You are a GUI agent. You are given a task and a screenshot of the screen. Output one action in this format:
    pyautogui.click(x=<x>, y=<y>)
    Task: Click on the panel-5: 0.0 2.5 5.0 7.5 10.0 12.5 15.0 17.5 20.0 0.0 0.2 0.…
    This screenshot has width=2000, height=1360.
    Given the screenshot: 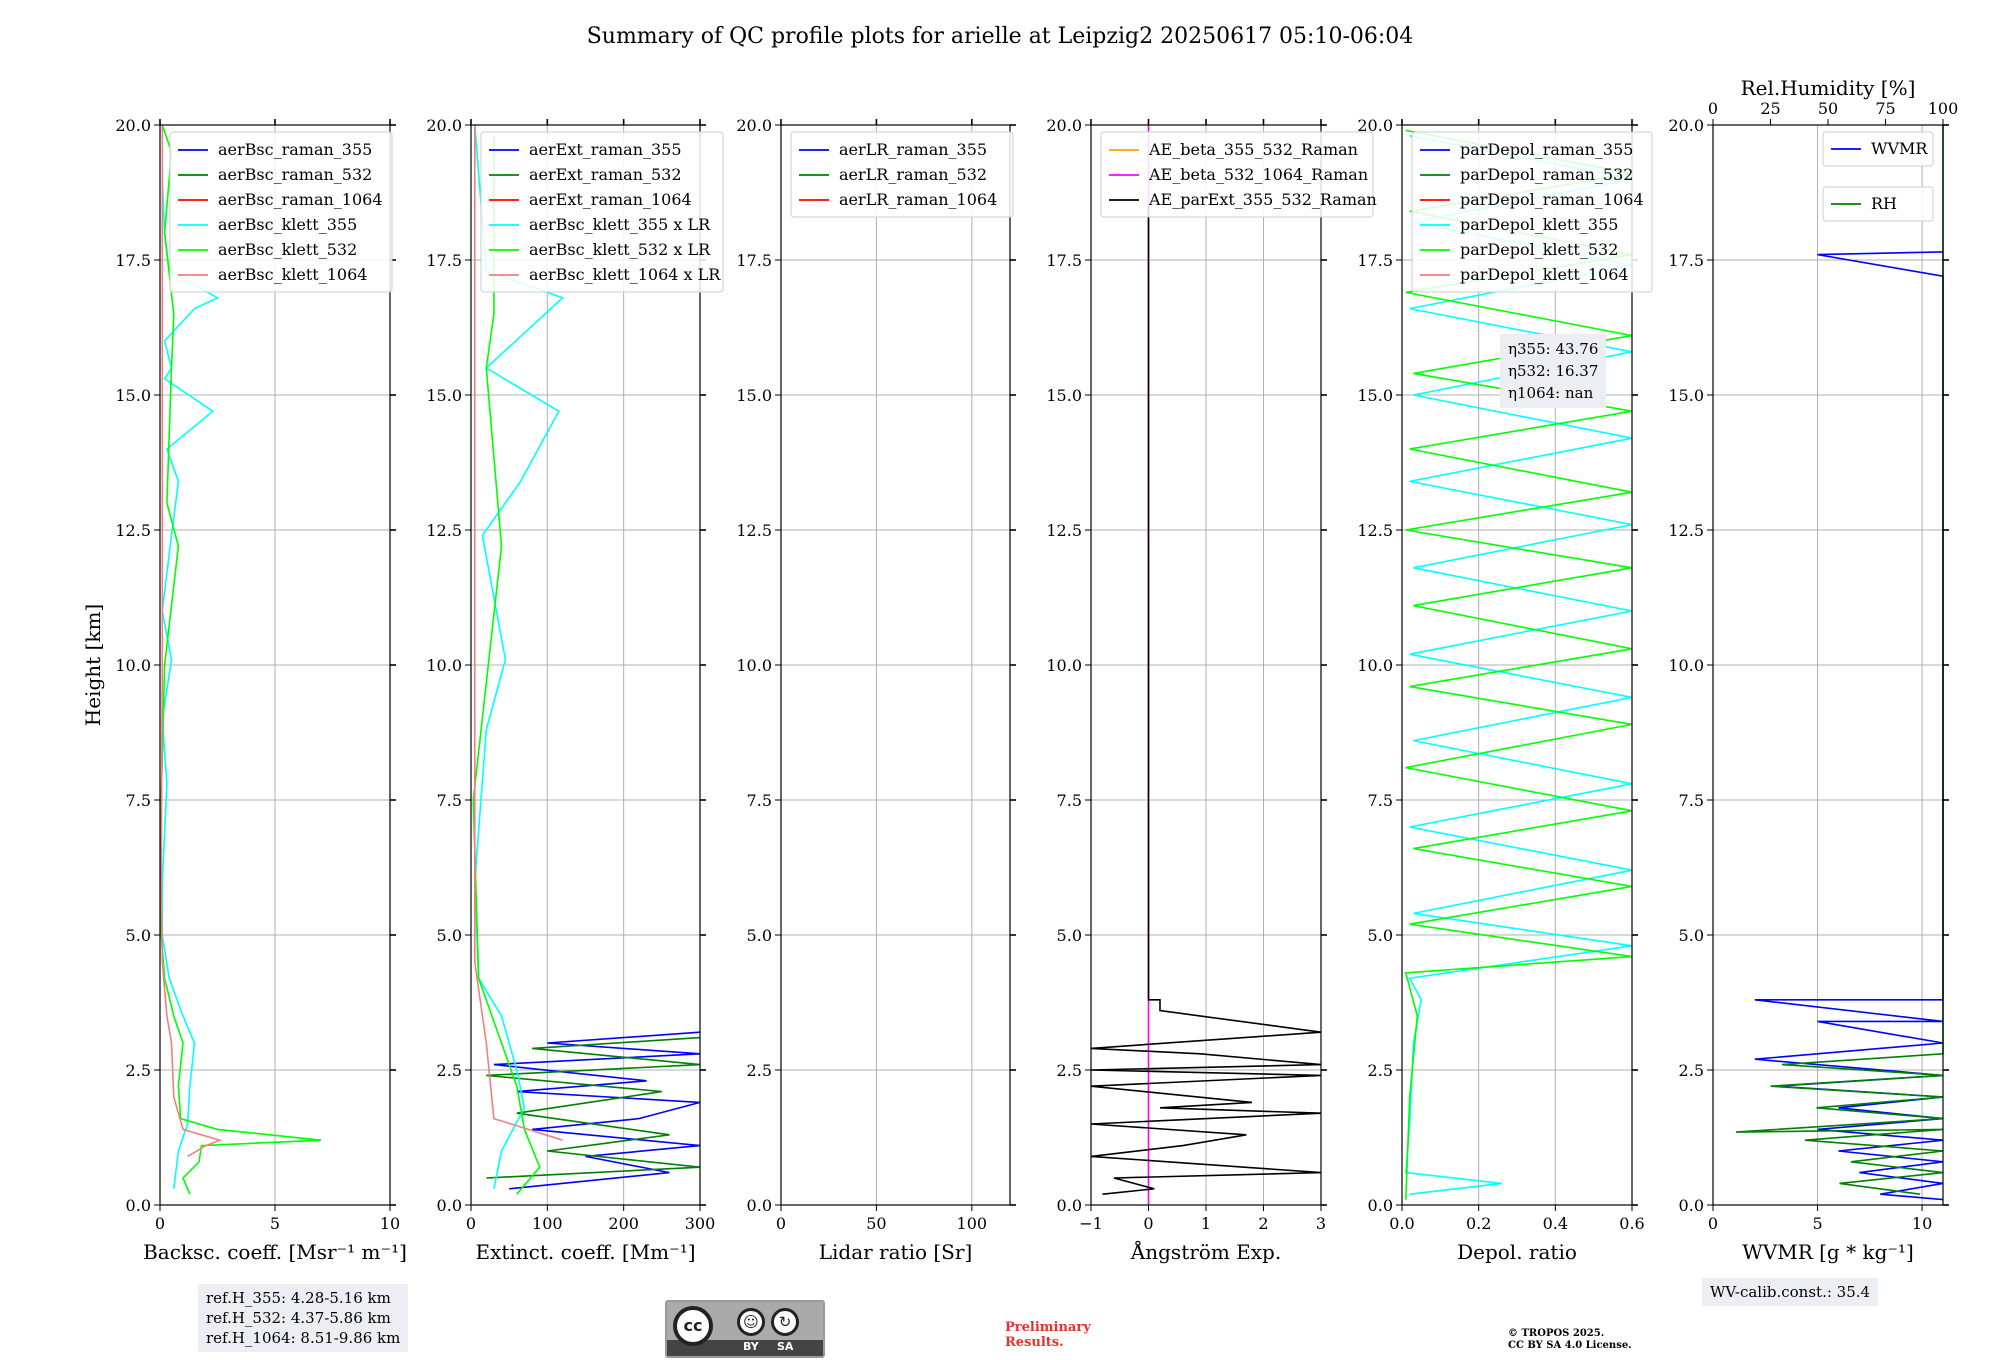 What is the action you would take?
    pyautogui.click(x=1505, y=690)
    